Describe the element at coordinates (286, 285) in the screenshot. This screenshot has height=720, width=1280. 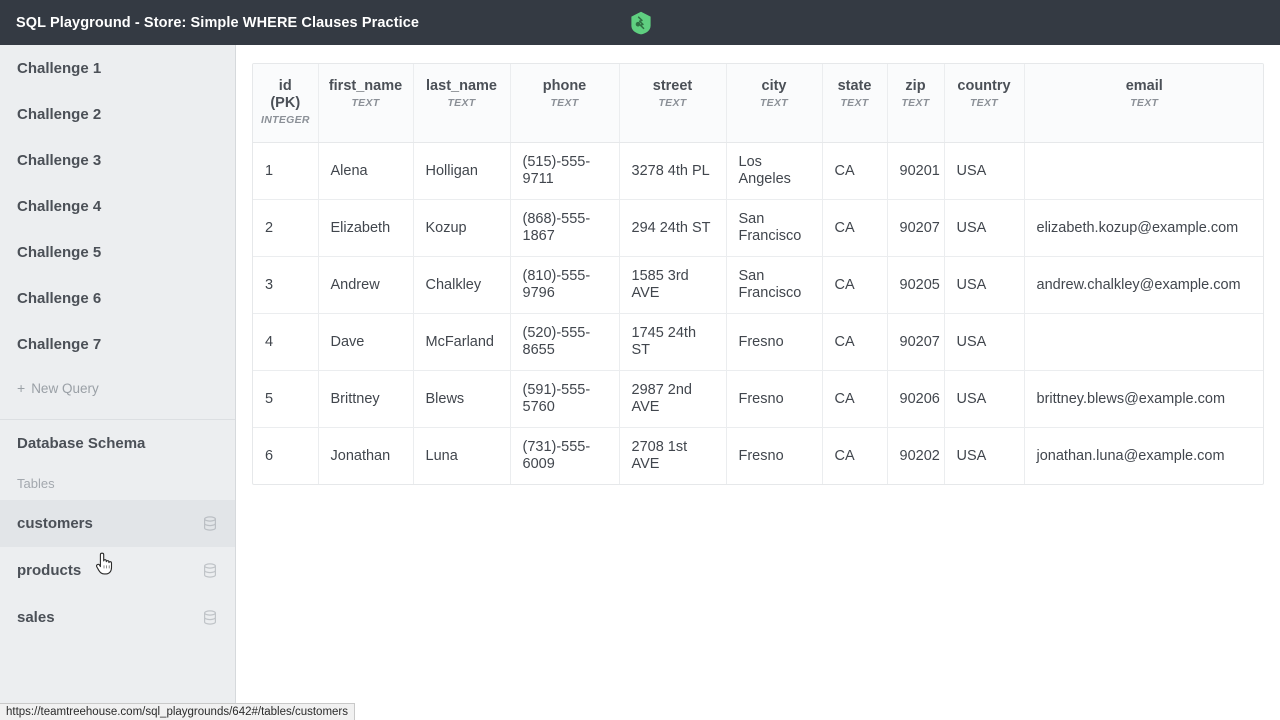
I see `cell-id: 3` at that location.